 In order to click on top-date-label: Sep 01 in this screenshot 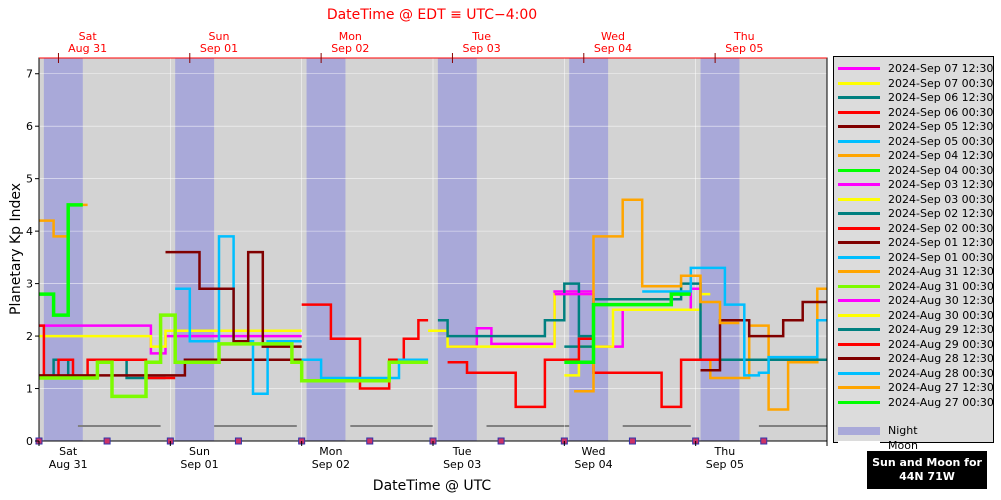, I will do `click(219, 48)`.